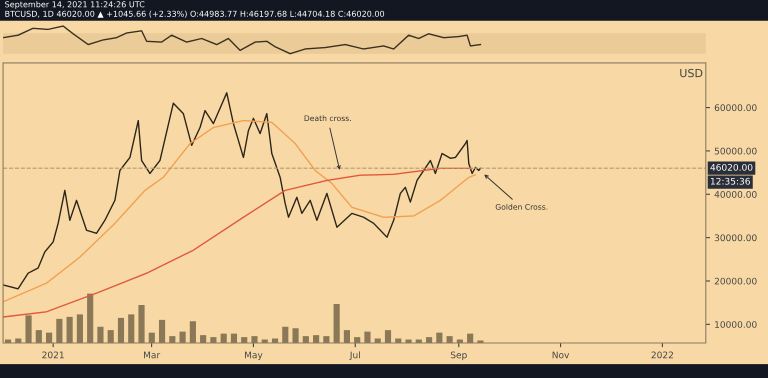 The image size is (768, 378). Describe the element at coordinates (735, 194) in the screenshot. I see `y-tick-label: 40000.00` at that location.